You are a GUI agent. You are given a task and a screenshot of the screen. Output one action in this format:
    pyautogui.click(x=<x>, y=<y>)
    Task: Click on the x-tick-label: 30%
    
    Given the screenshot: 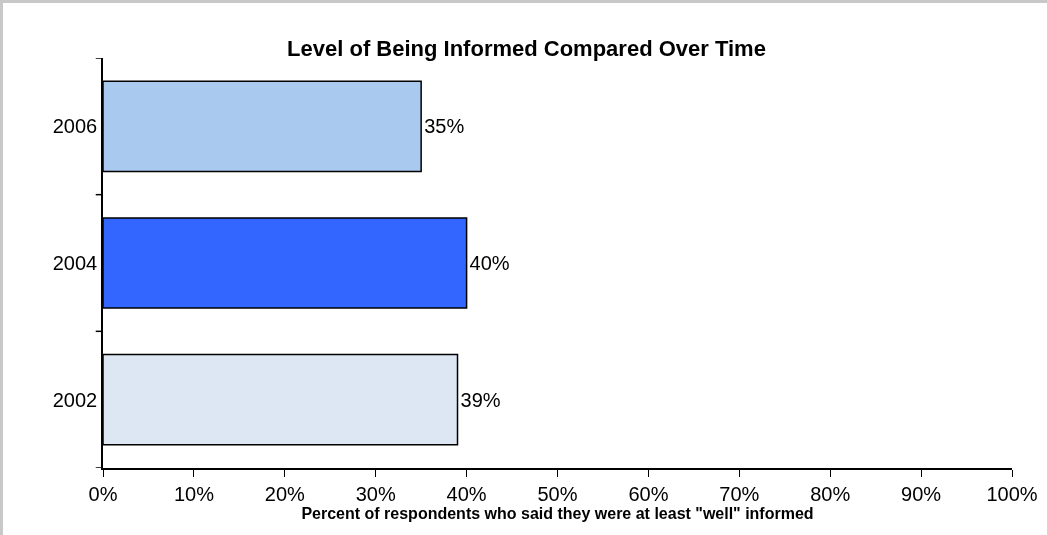 What is the action you would take?
    pyautogui.click(x=375, y=493)
    